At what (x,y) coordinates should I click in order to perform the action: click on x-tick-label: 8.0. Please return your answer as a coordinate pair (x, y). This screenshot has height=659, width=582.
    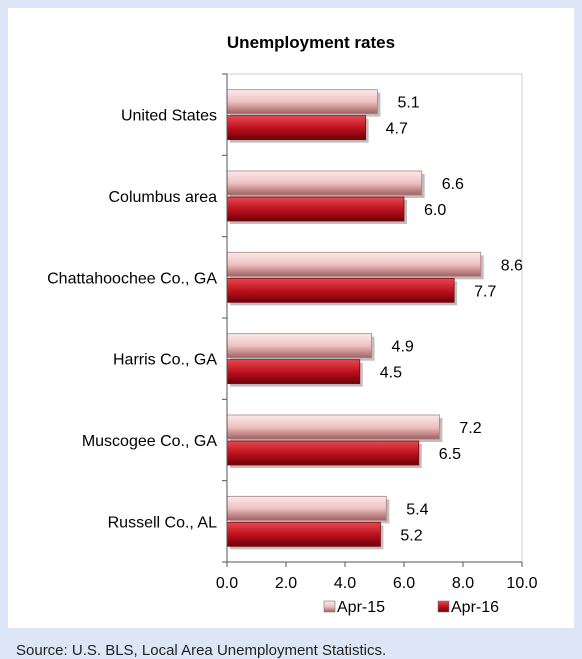
    Looking at the image, I should click on (463, 583).